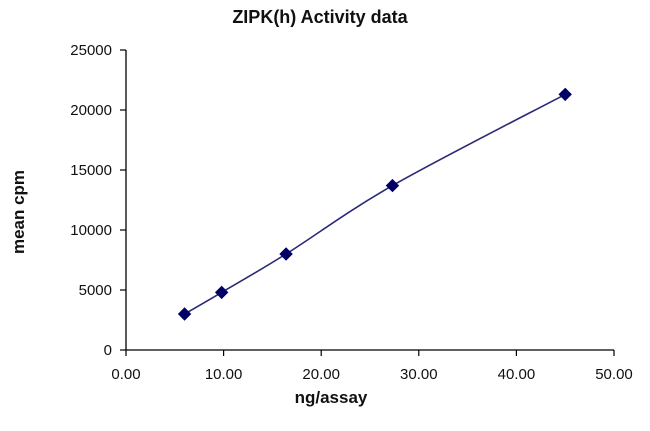  I want to click on y-tick-label: 0, so click(108, 350).